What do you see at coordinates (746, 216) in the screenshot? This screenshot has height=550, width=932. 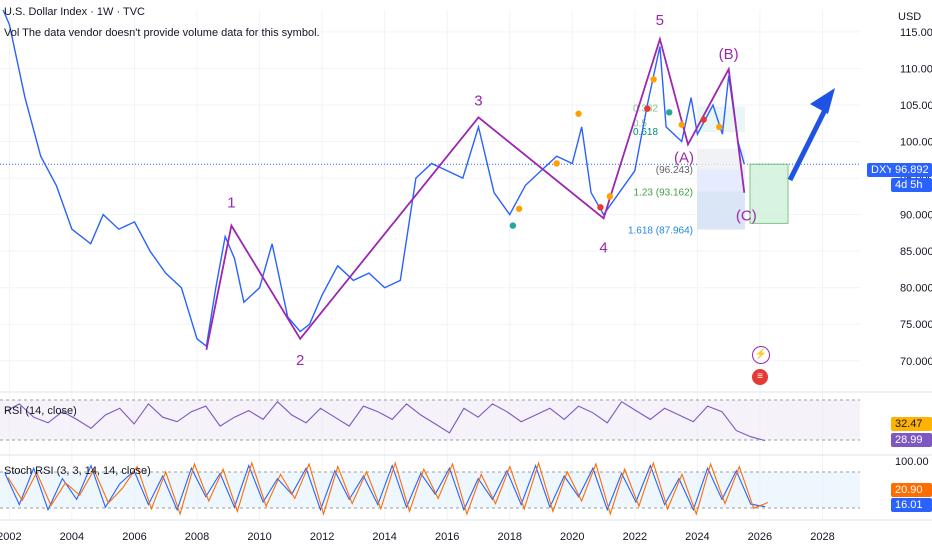 I see `wave-label: (C)` at bounding box center [746, 216].